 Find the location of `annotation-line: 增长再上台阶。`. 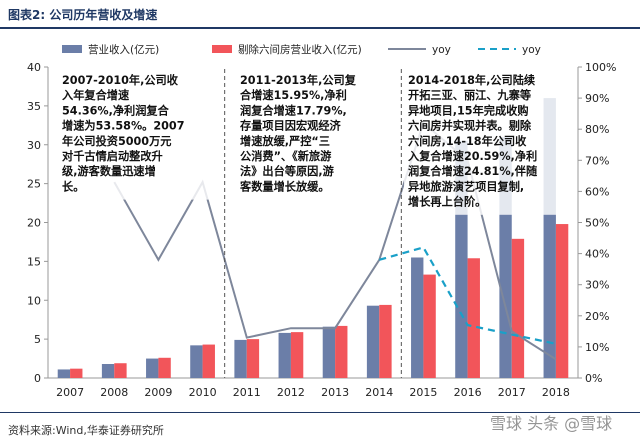

annotation-line: 增长再上台阶。 is located at coordinates (447, 202).